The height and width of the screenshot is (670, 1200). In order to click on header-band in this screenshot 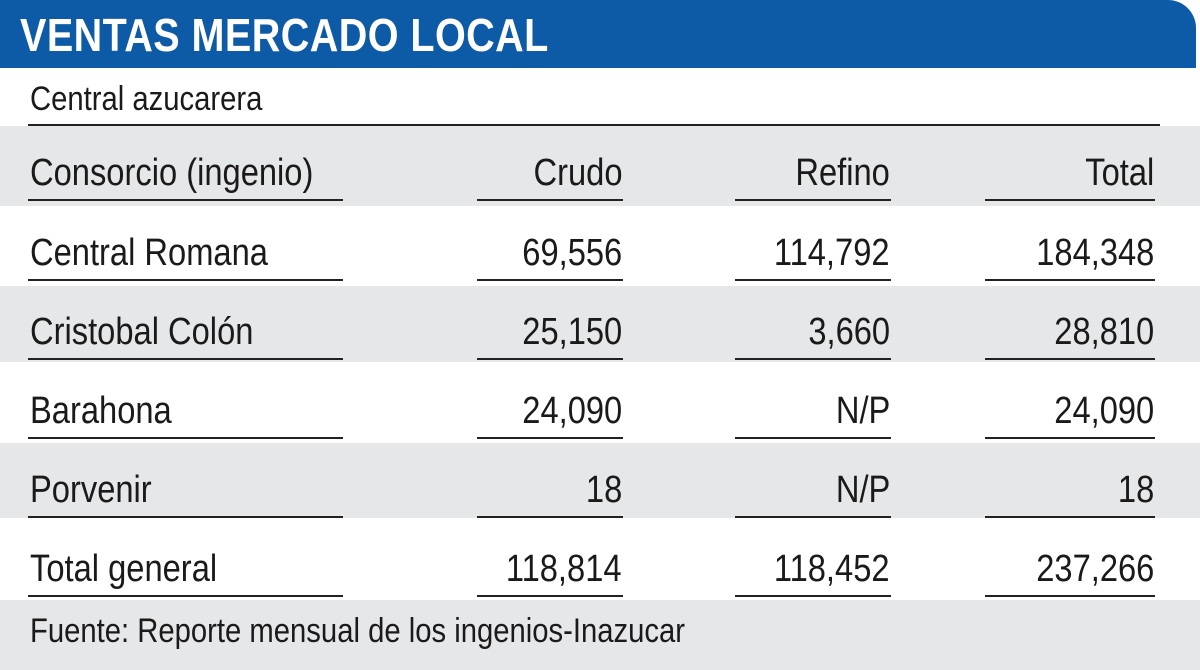, I will do `click(600, 166)`.